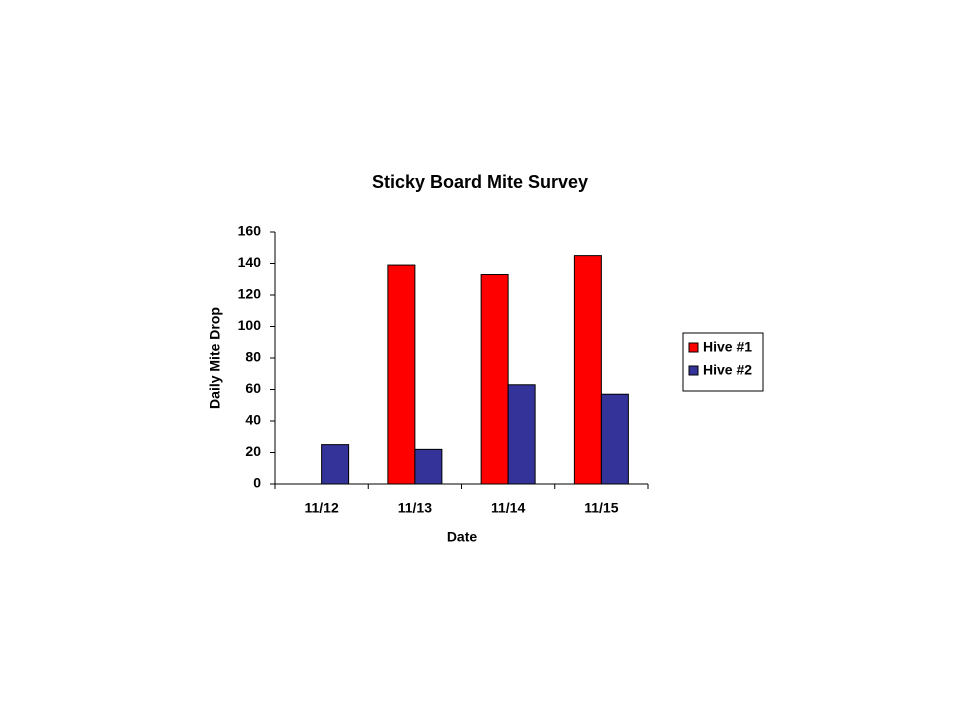  What do you see at coordinates (727, 370) in the screenshot?
I see `legend-label: Hive #2` at bounding box center [727, 370].